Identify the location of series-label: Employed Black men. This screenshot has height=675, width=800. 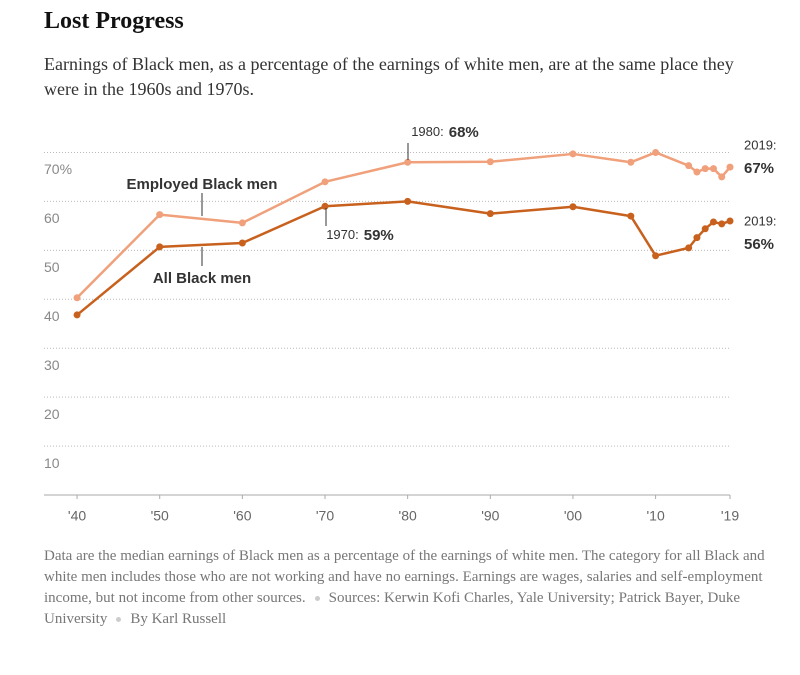
(202, 184).